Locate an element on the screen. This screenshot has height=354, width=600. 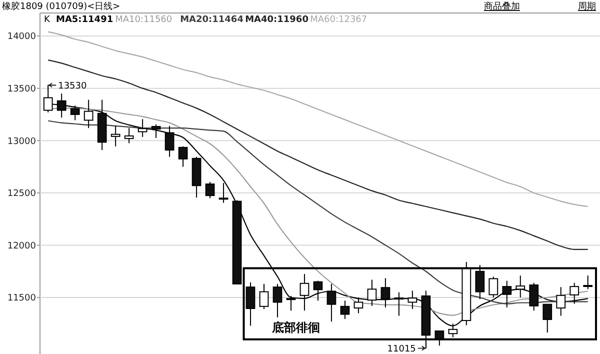
text: MA60:12367 is located at coordinates (339, 20).